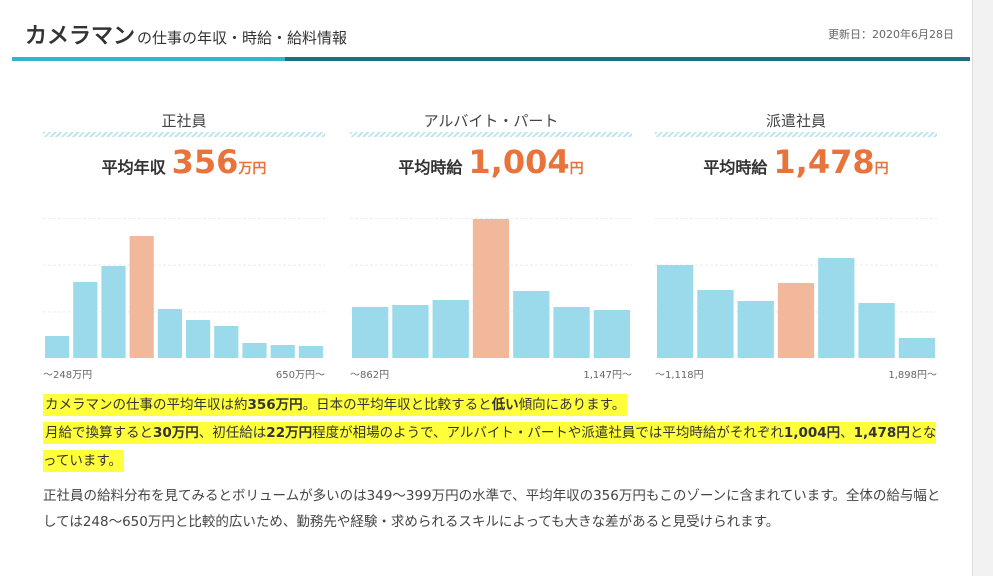  I want to click on range-max: 1,147円～, so click(607, 375).